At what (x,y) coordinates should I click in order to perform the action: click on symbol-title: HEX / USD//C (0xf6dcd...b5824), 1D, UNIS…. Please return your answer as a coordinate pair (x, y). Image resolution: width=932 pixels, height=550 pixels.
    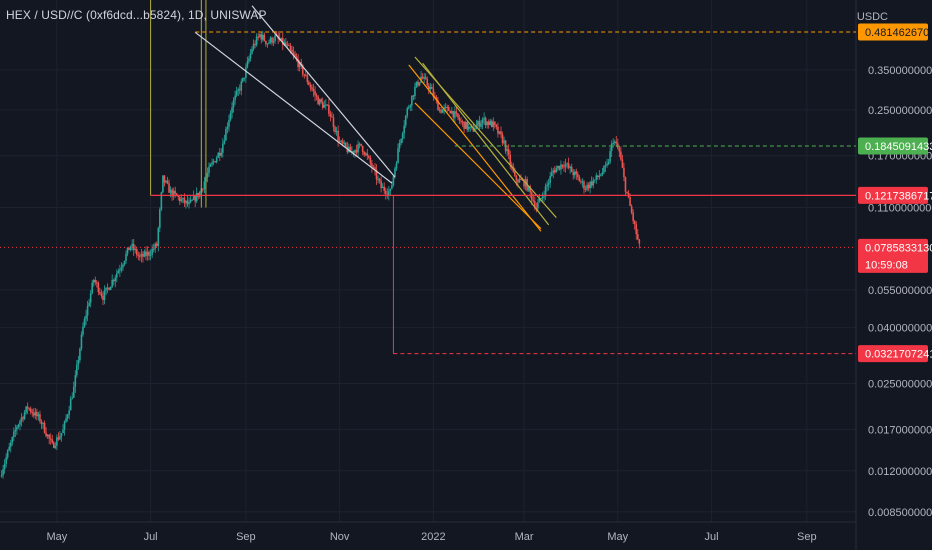
    Looking at the image, I should click on (136, 15).